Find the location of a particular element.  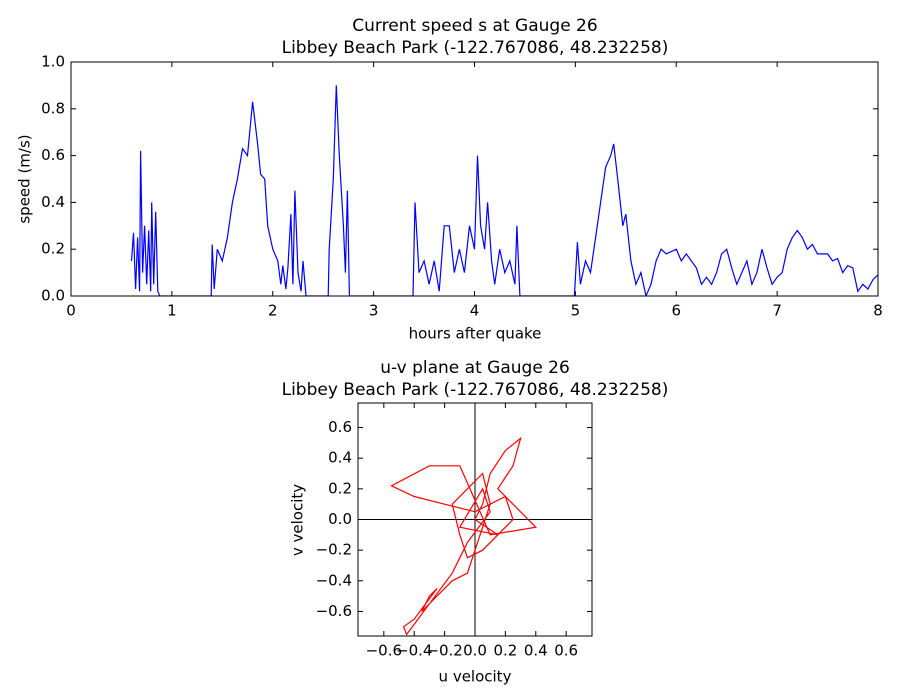

y-tick-label: 0.8 is located at coordinates (53, 108).